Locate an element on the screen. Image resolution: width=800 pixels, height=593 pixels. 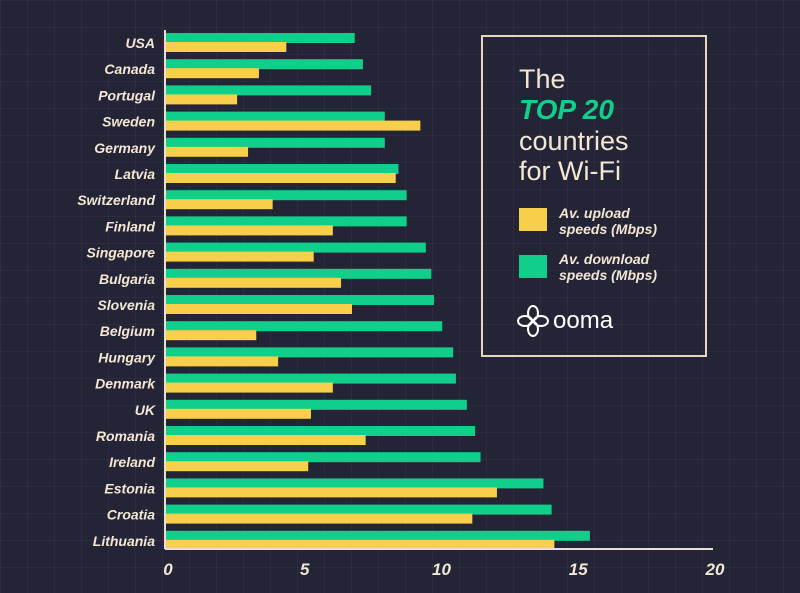
x-tick-label: 0 is located at coordinates (168, 569).